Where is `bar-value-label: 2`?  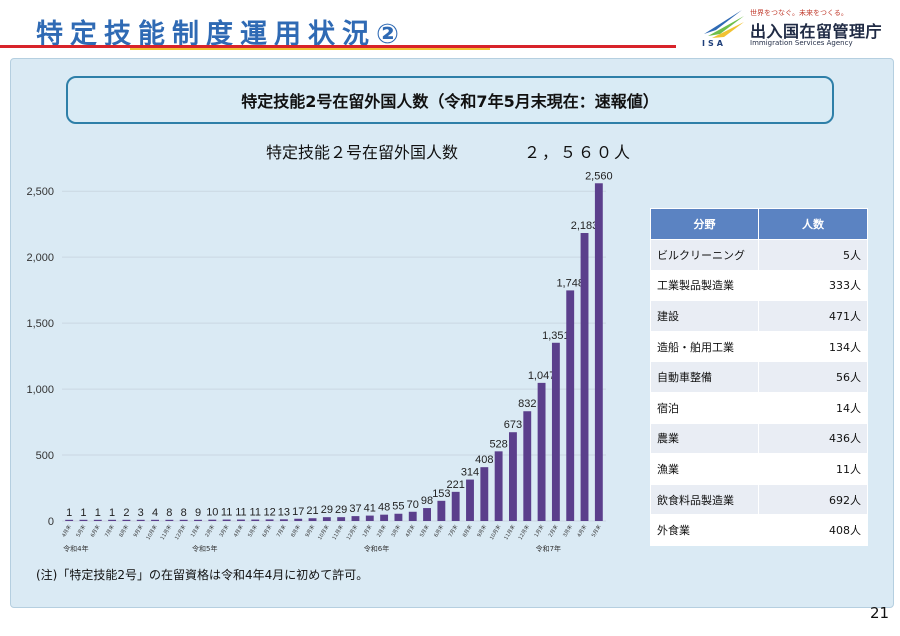 bar-value-label: 2 is located at coordinates (126, 513).